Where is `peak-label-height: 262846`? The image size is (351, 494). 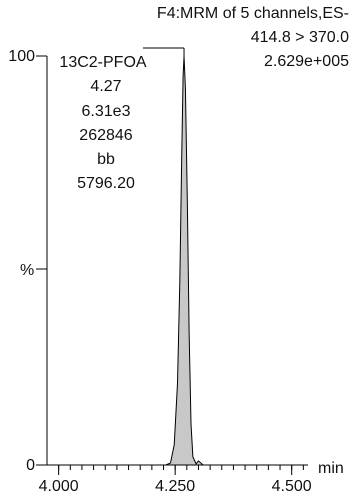 peak-label-height: 262846 is located at coordinates (105, 135).